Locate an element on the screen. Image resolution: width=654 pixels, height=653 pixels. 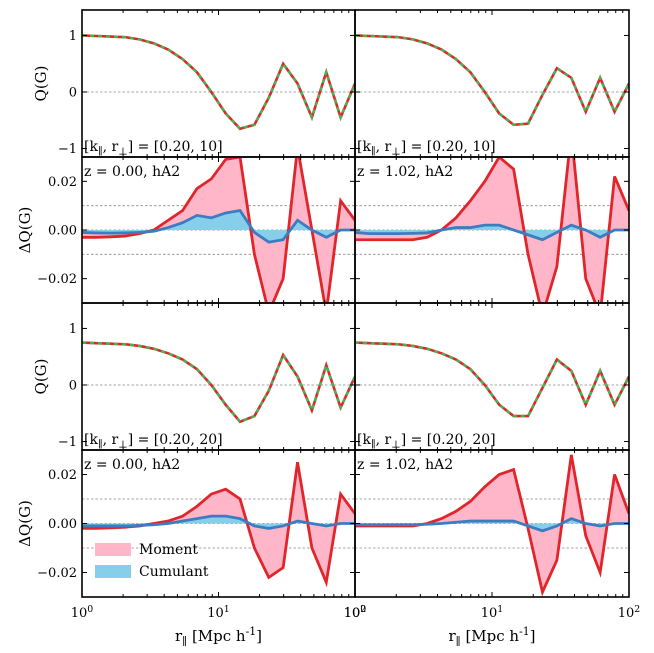
legend-label: Cumulant is located at coordinates (174, 572).